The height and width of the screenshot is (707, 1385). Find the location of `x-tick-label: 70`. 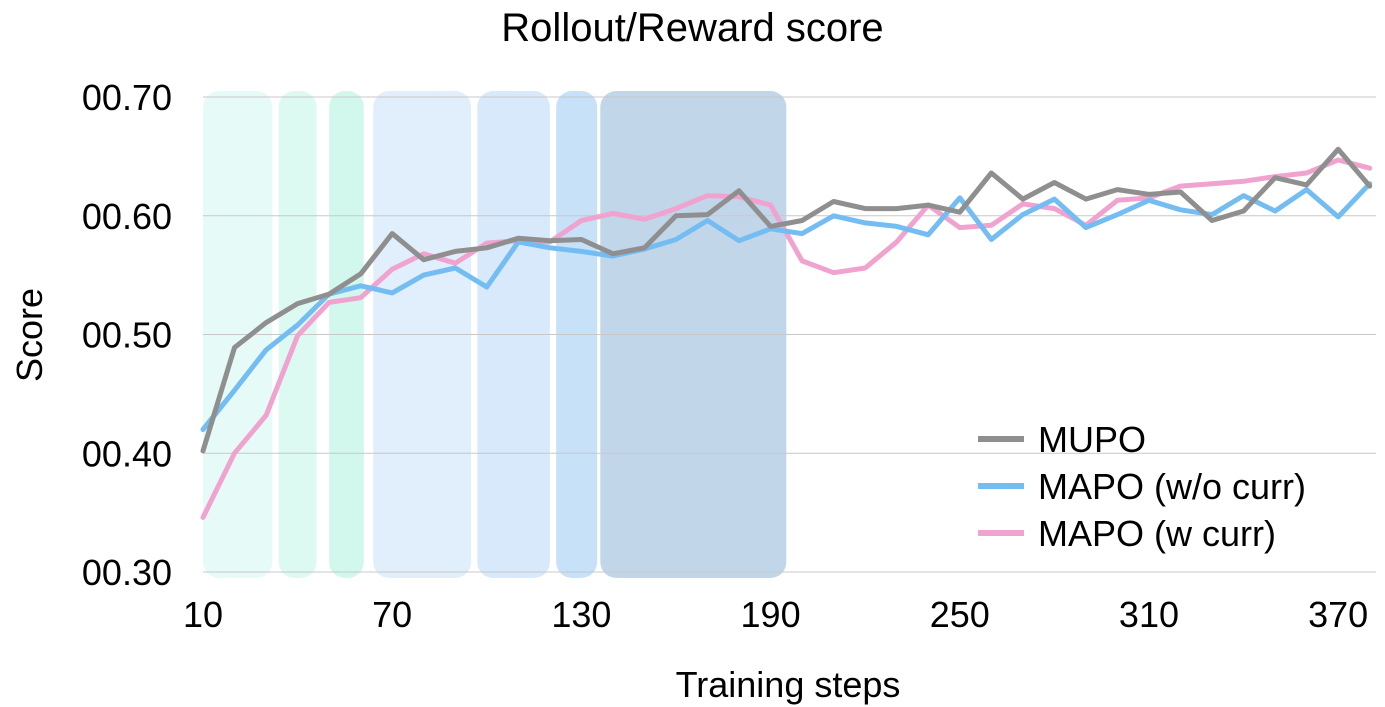

x-tick-label: 70 is located at coordinates (392, 614).